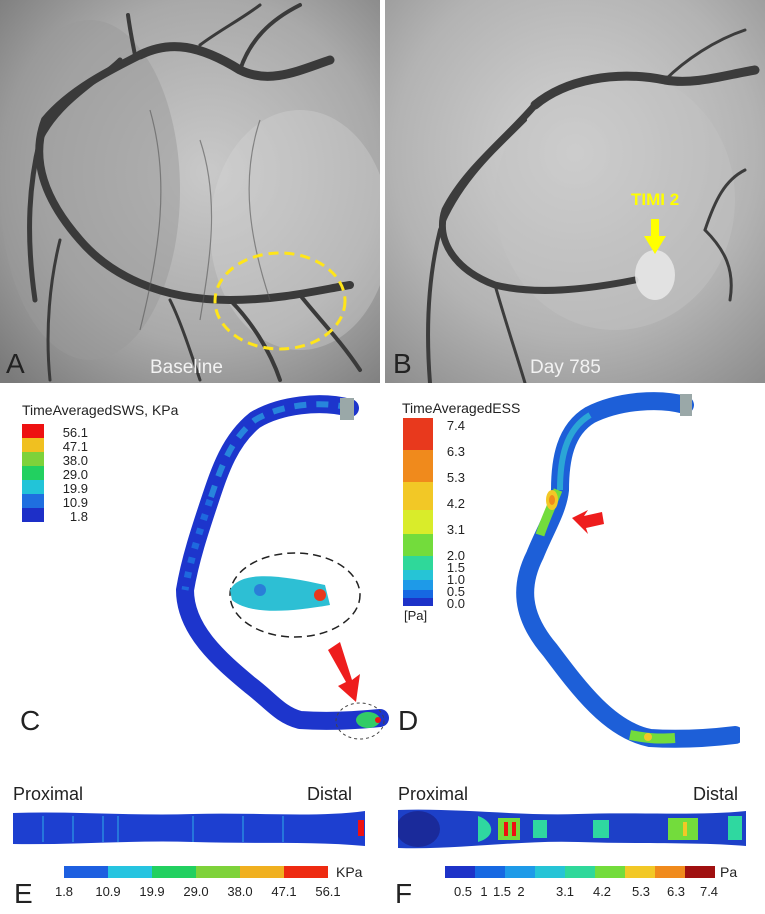 The height and width of the screenshot is (914, 765). Describe the element at coordinates (728, 872) in the screenshot. I see `colorbar-f-unit: Pa` at that location.